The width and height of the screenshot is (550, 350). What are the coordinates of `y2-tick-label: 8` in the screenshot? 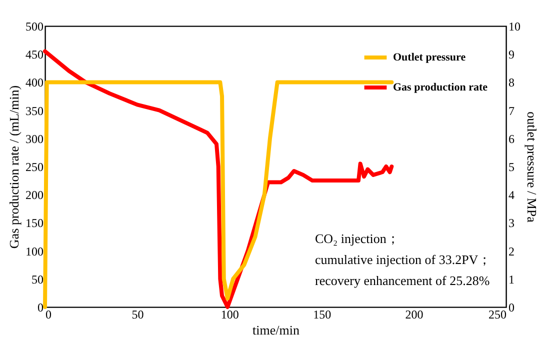 It's located at (511, 83).